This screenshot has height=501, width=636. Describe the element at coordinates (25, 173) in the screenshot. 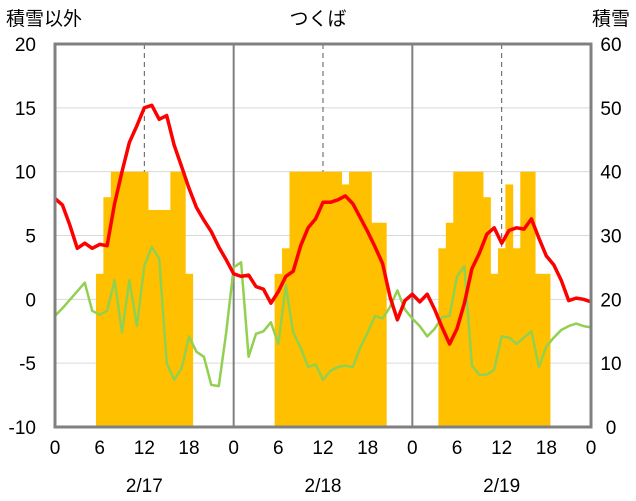

I see `y-tick-label-left: 10` at that location.